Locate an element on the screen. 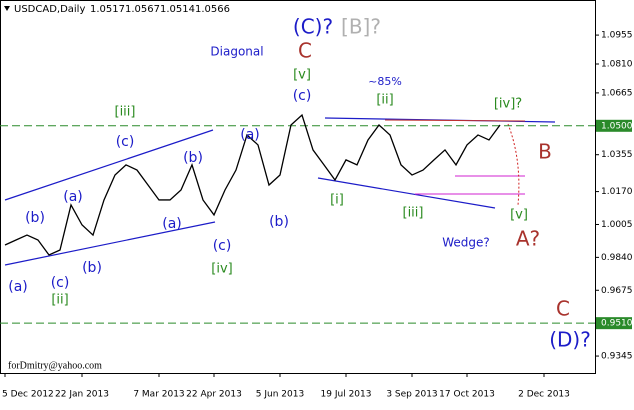 This screenshot has width=634, height=410. projection-path is located at coordinates (513, 164).